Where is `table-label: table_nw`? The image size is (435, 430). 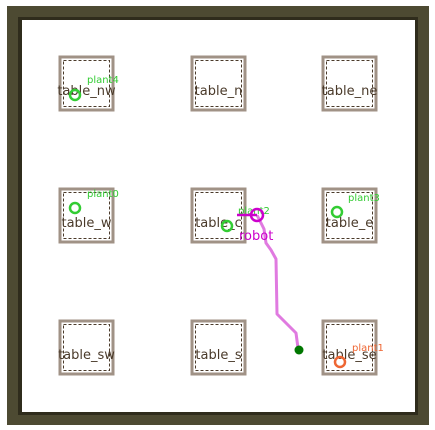 table-label: table_nw is located at coordinates (86, 91).